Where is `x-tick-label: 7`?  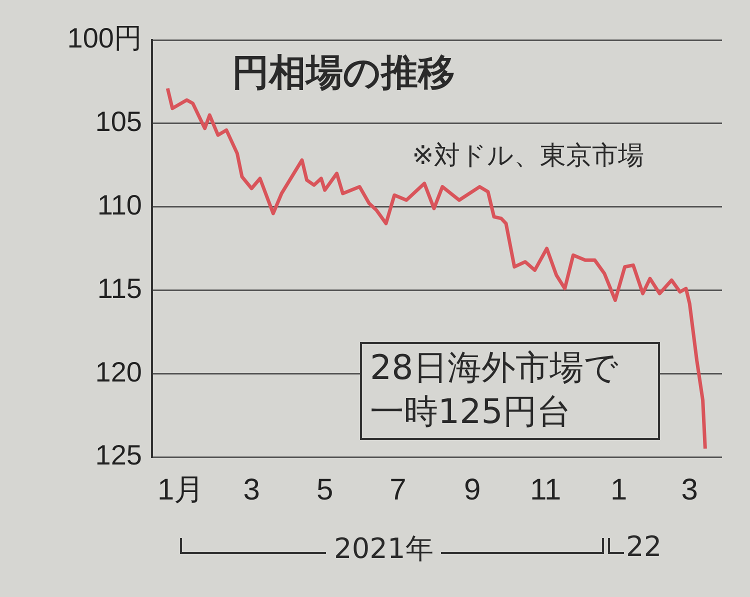
x-tick-label: 7 is located at coordinates (398, 489).